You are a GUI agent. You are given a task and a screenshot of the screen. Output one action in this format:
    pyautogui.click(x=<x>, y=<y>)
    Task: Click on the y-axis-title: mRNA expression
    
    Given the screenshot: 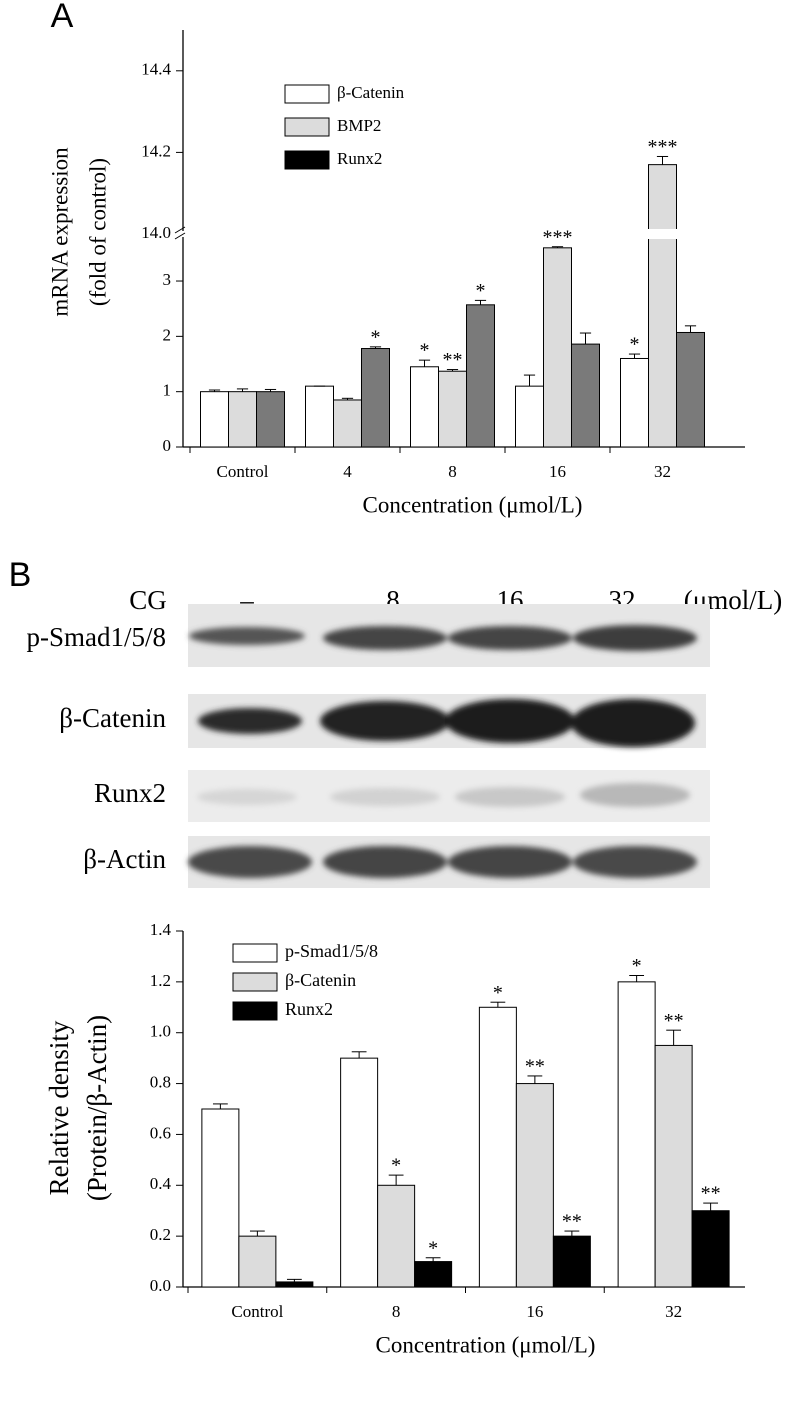 What is the action you would take?
    pyautogui.click(x=59, y=232)
    